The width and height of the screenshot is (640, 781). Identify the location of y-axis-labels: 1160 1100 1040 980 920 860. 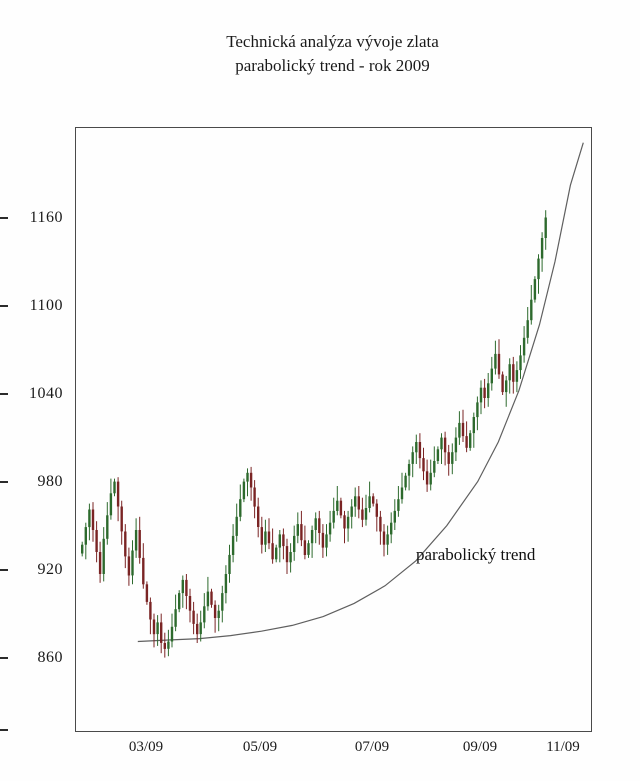
(31, 390).